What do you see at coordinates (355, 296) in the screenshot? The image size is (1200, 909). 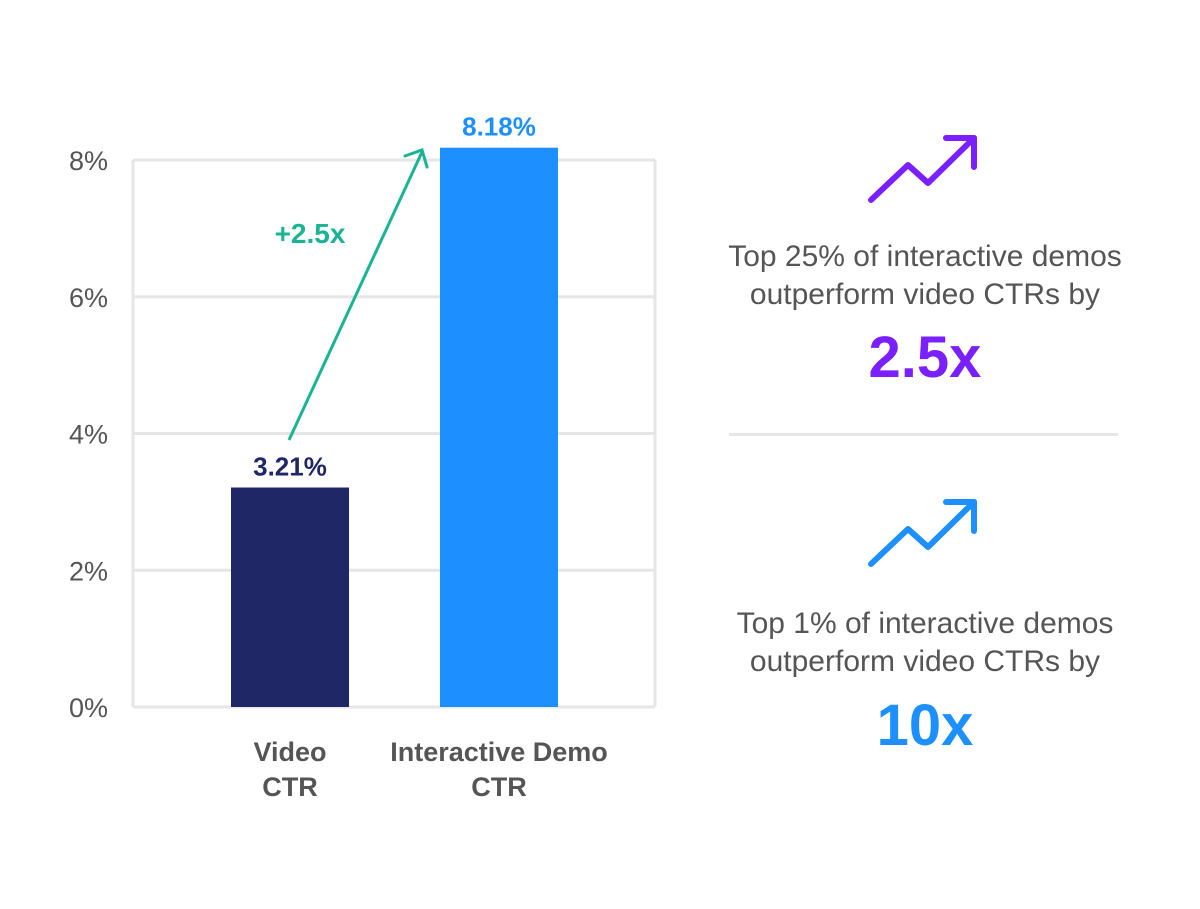 I see `growth-arrow` at bounding box center [355, 296].